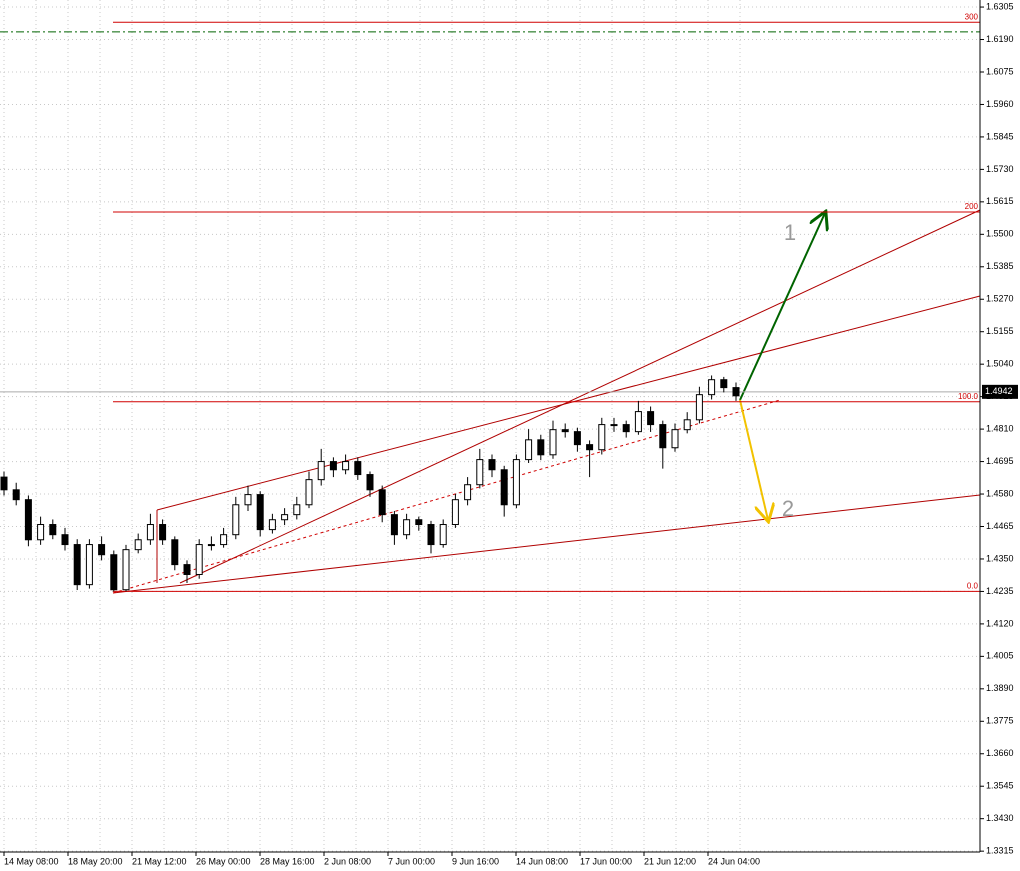 The width and height of the screenshot is (1020, 871). What do you see at coordinates (1000, 136) in the screenshot?
I see `y-tick-label: 1.5845` at bounding box center [1000, 136].